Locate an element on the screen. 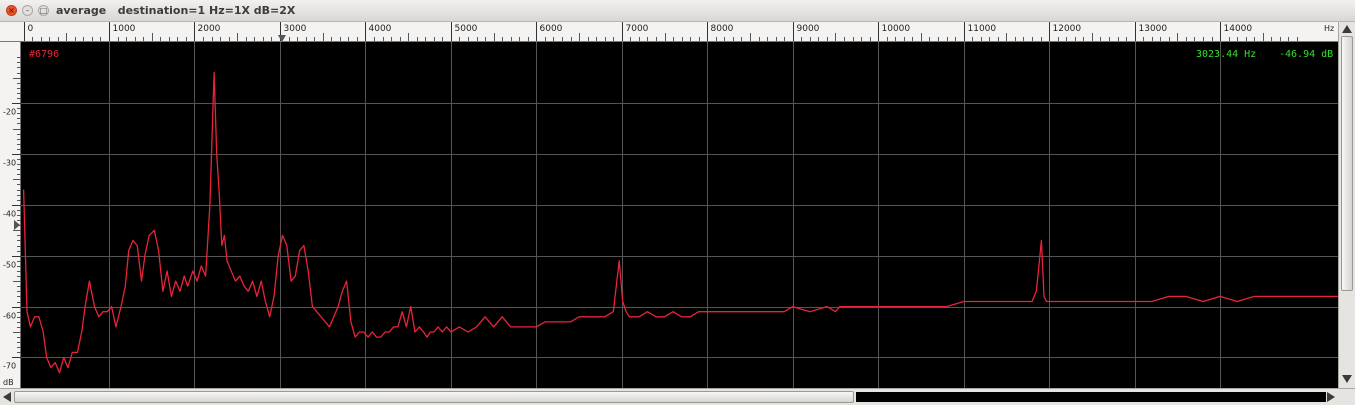 The width and height of the screenshot is (1355, 405). x-tick-label: 2000 is located at coordinates (209, 29).